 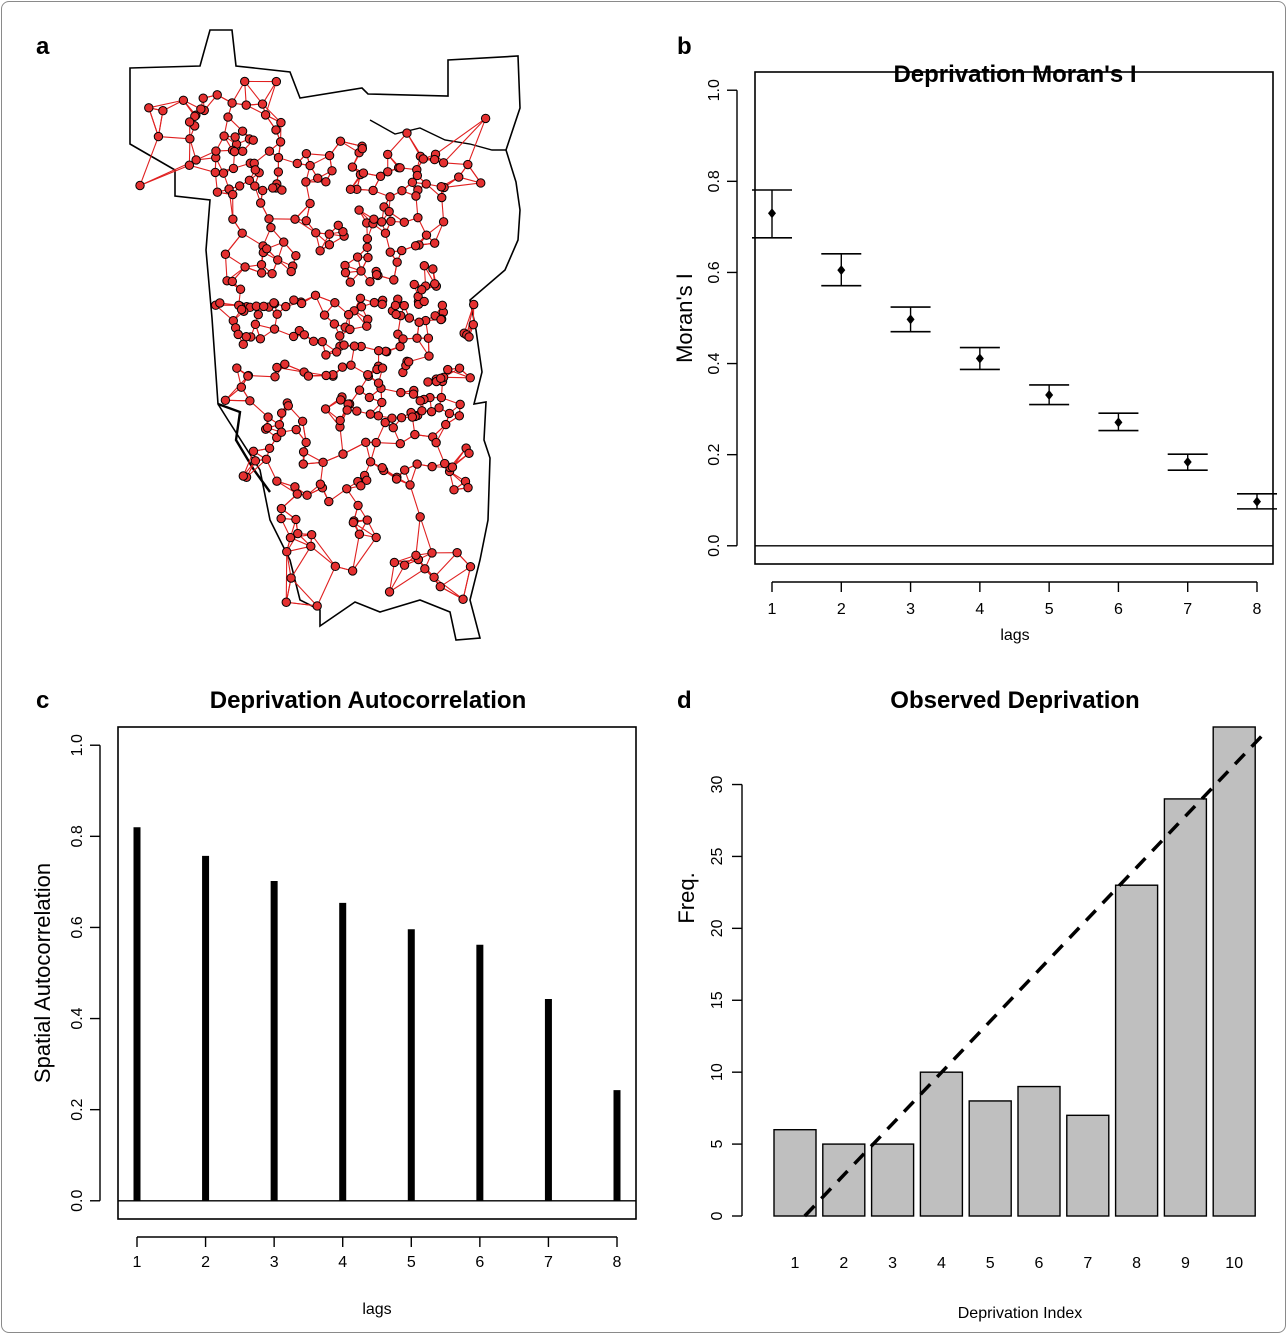 I want to click on chart-b-x-tick-label: 4, so click(x=979, y=609).